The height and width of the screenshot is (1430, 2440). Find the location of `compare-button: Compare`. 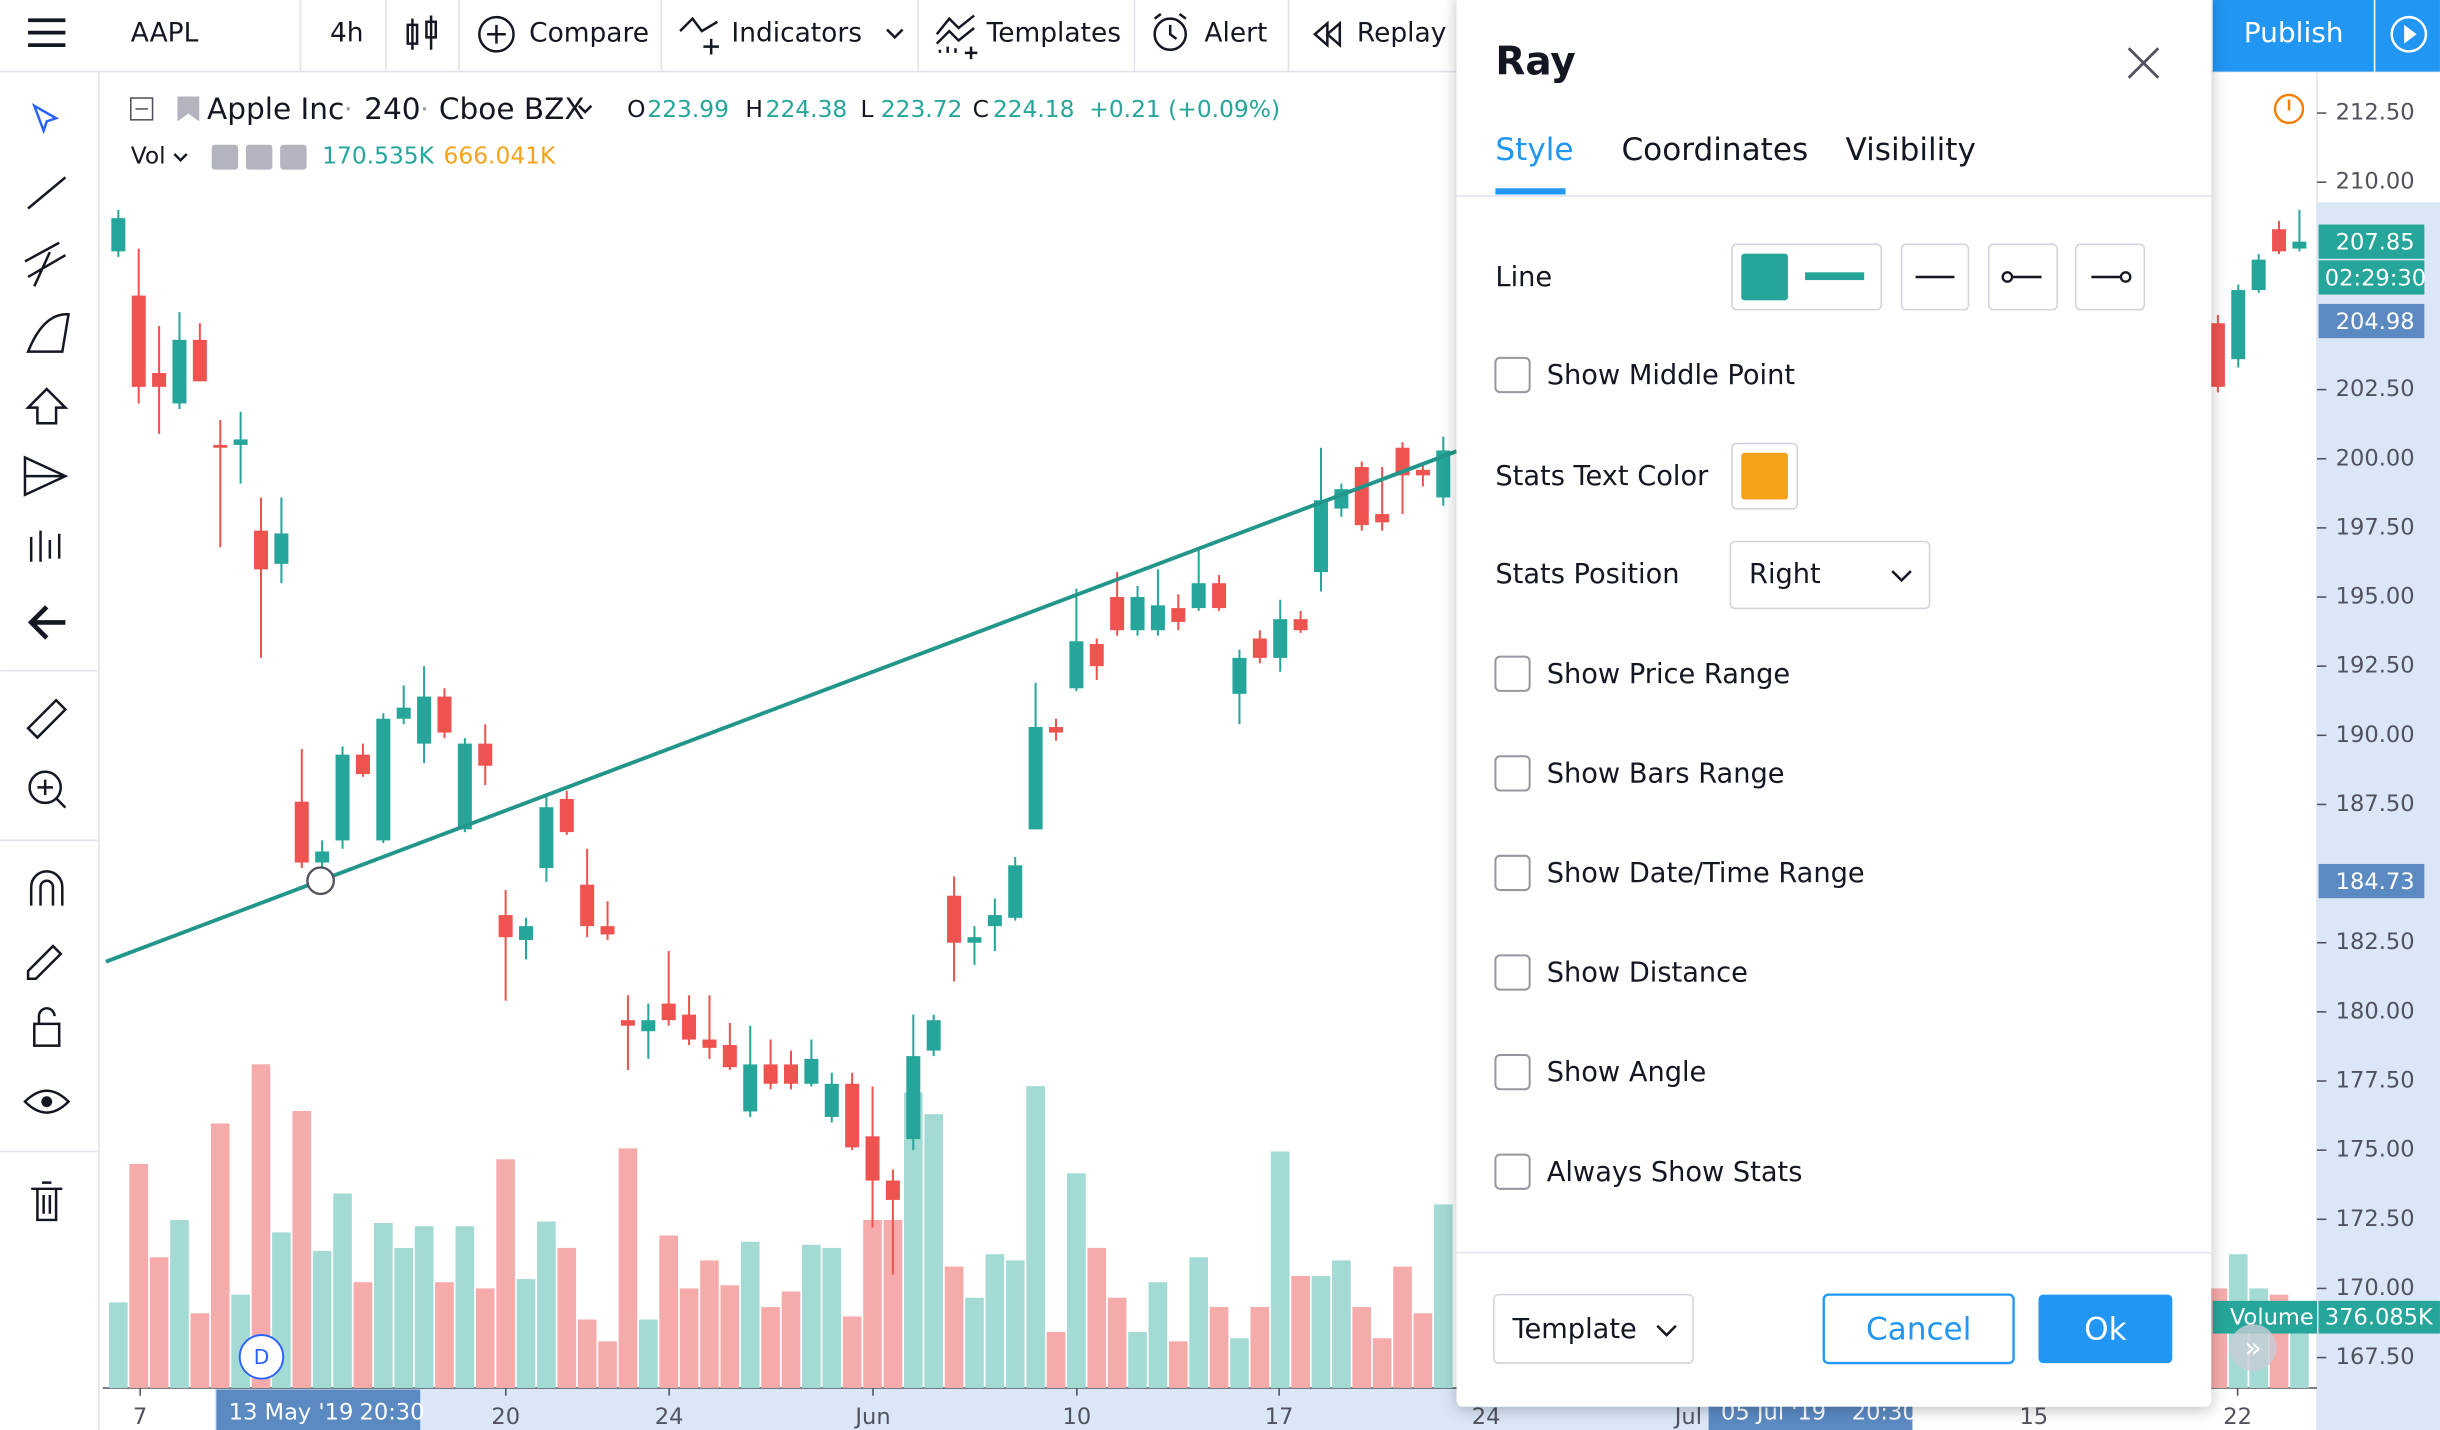

compare-button: Compare is located at coordinates (589, 33).